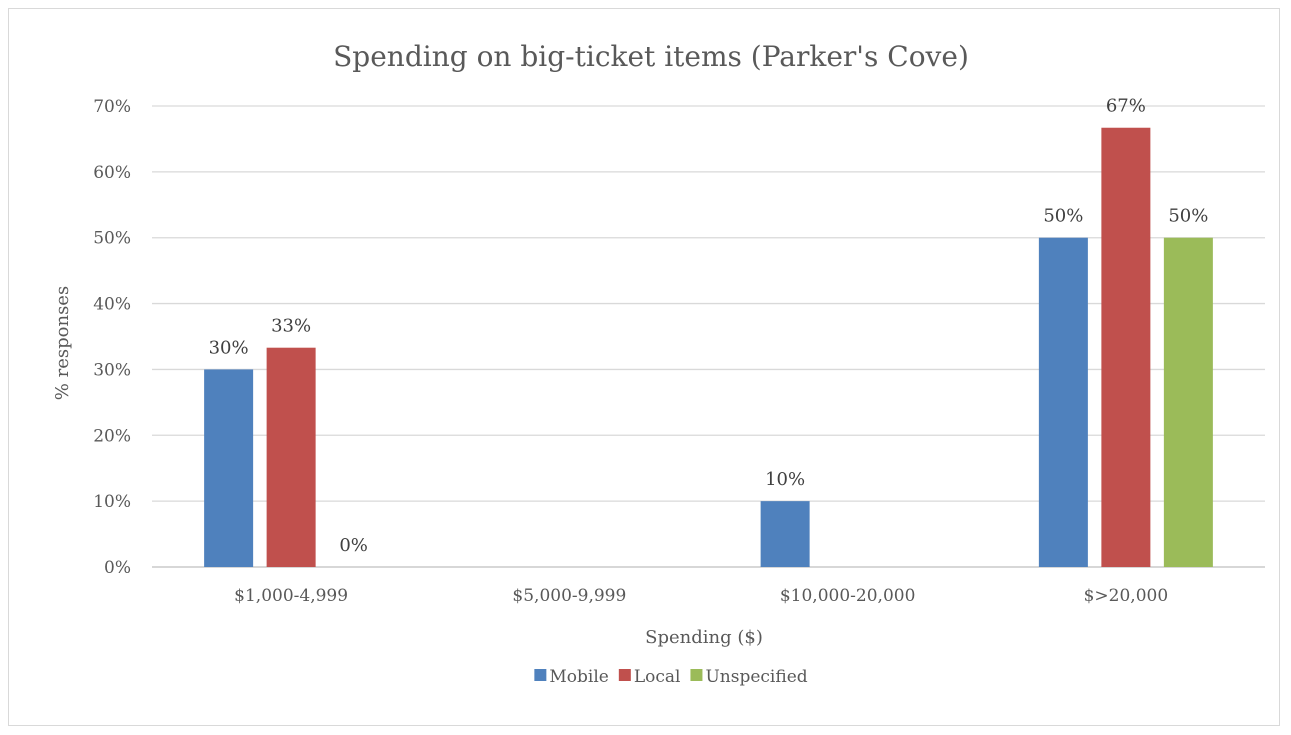  What do you see at coordinates (756, 677) in the screenshot?
I see `legend-label: Unspecified` at bounding box center [756, 677].